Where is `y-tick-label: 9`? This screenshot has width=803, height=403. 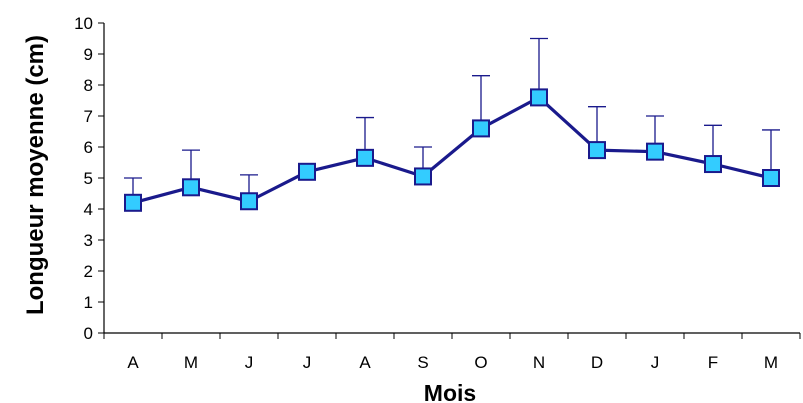
y-tick-label: 9 is located at coordinates (88, 54).